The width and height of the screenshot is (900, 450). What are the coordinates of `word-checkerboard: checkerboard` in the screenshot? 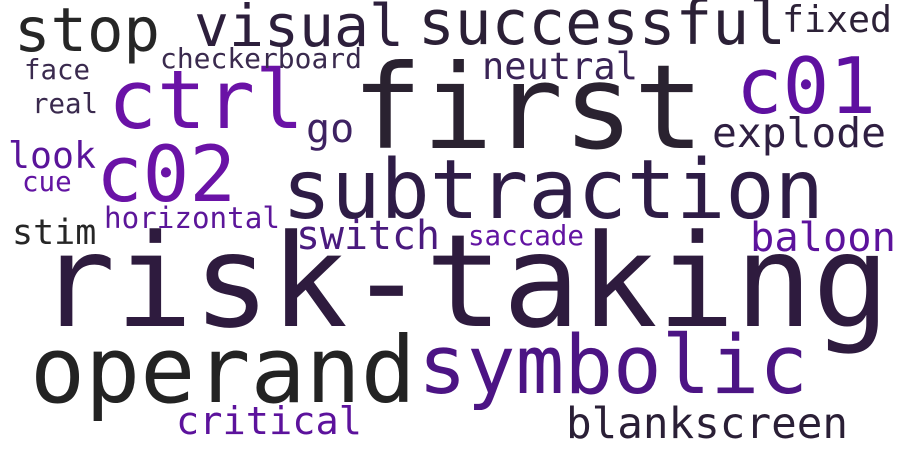 It's located at (261, 58).